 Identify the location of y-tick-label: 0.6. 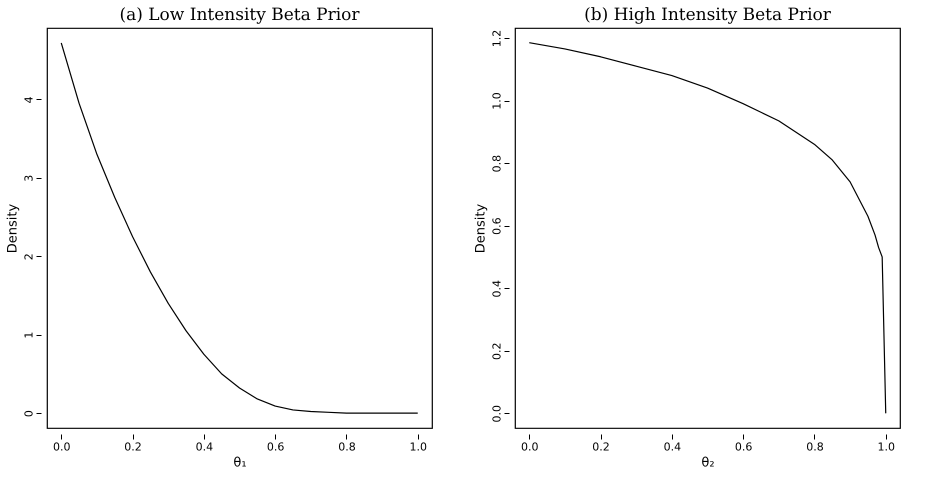
(497, 226).